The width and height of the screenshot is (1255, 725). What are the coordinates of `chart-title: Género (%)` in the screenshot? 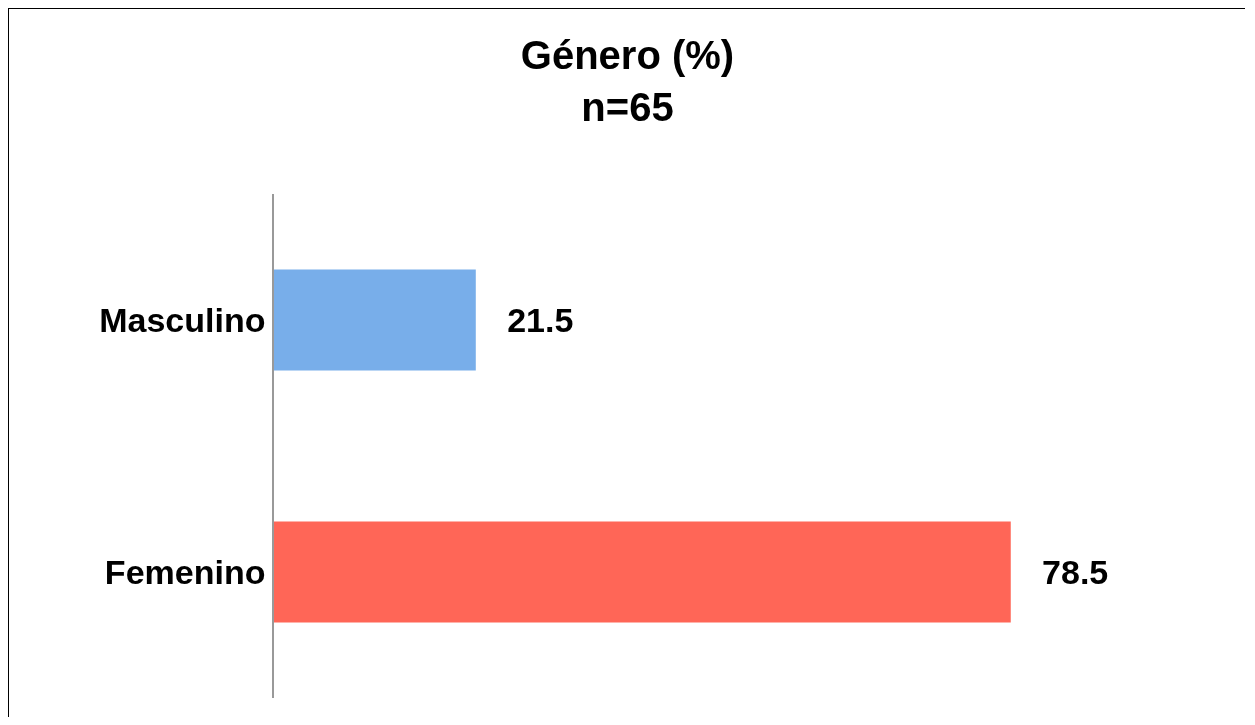 It's located at (627, 55).